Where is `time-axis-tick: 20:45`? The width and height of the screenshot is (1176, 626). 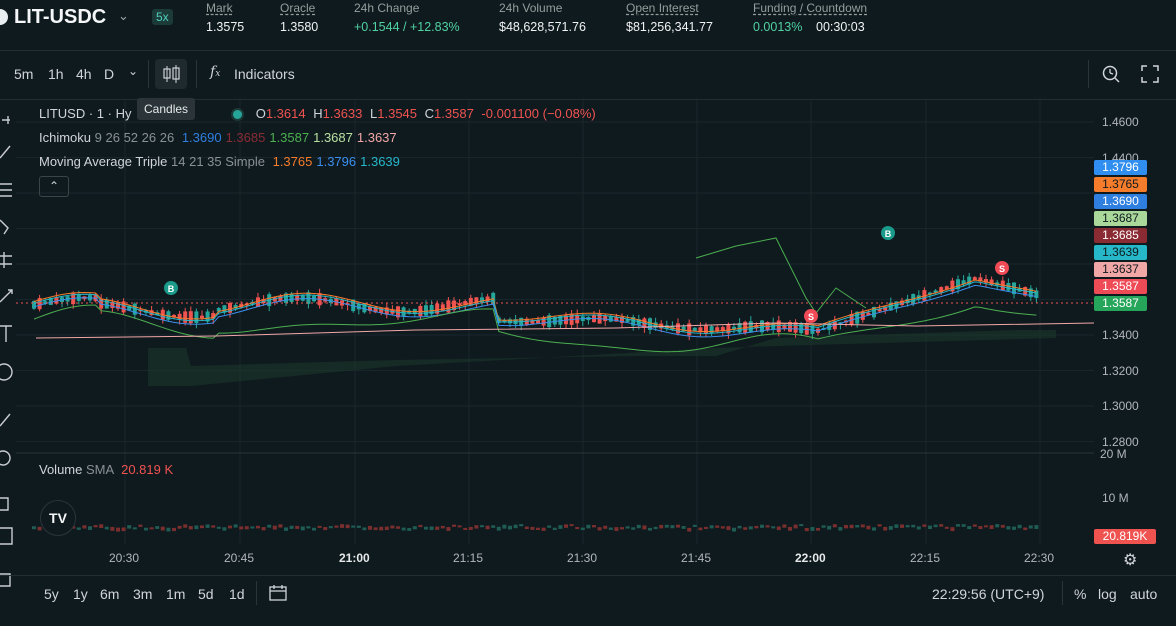
time-axis-tick: 20:45 is located at coordinates (239, 558).